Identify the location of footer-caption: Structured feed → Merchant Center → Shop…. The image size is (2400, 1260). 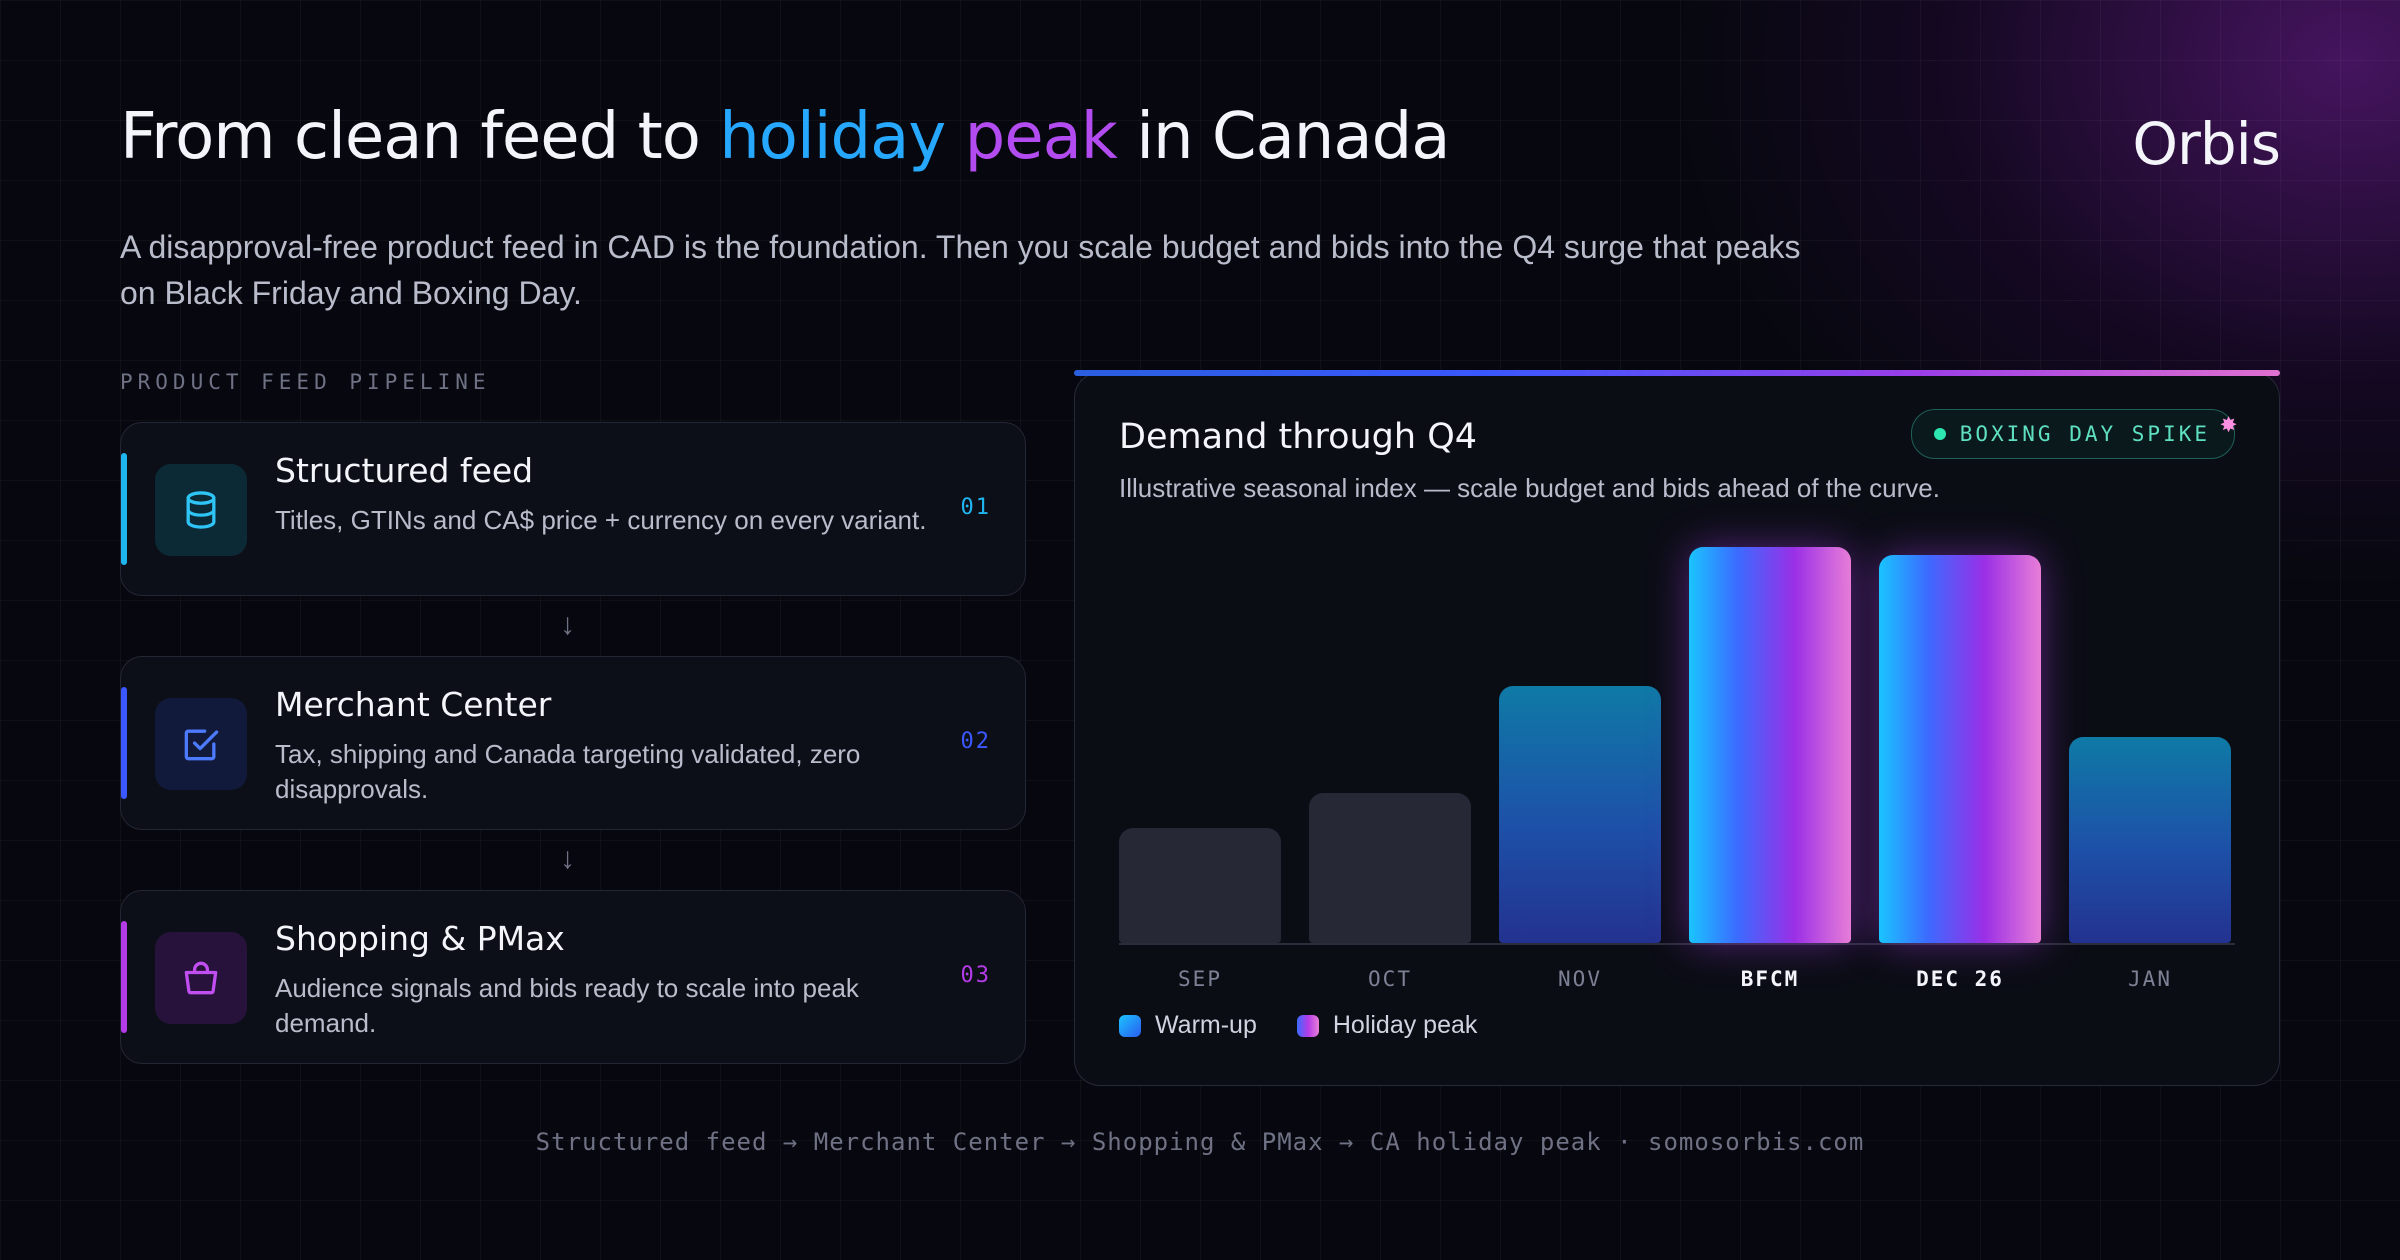
(1200, 1142).